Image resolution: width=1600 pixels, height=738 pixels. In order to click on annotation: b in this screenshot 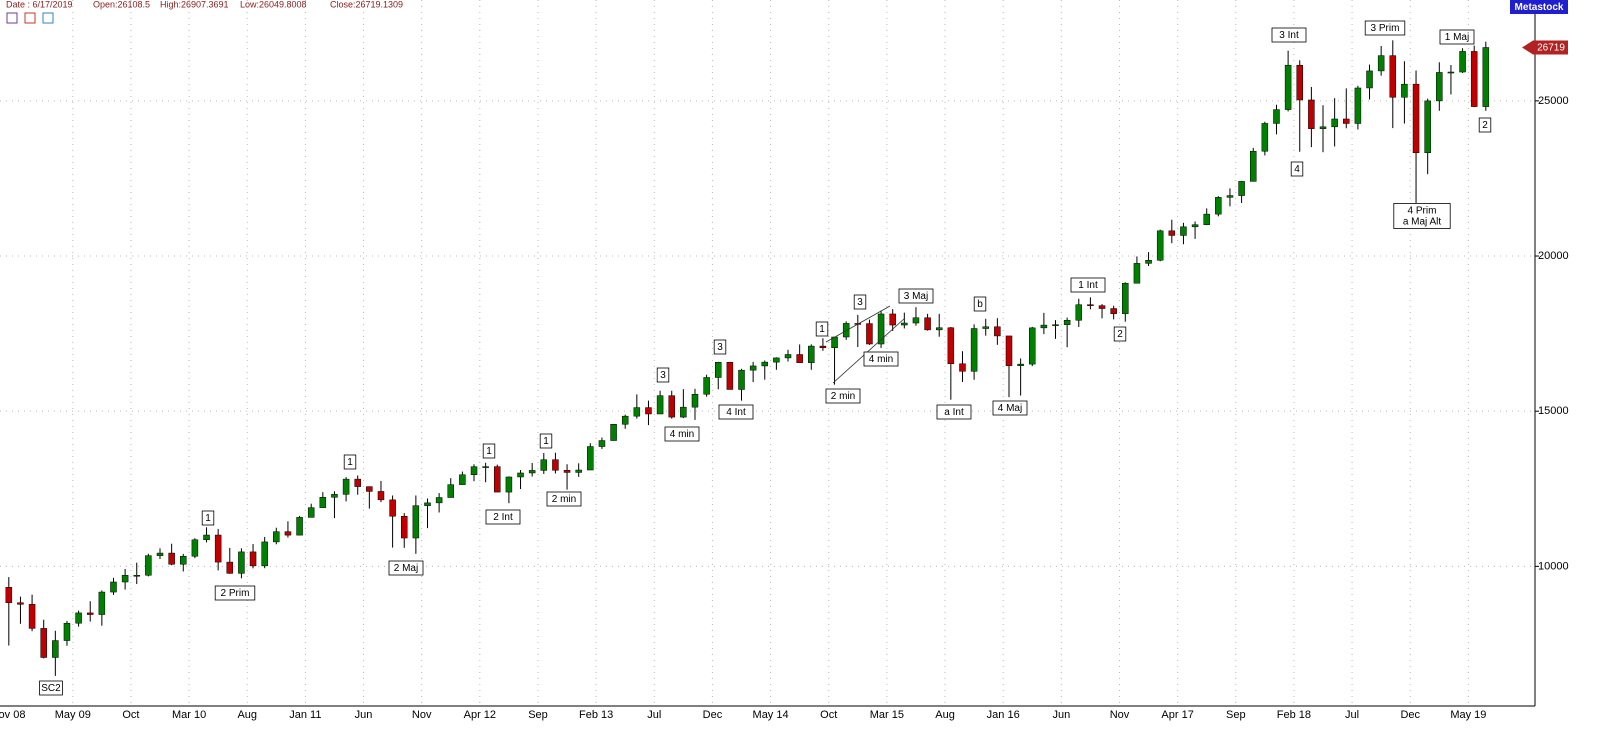, I will do `click(980, 304)`.